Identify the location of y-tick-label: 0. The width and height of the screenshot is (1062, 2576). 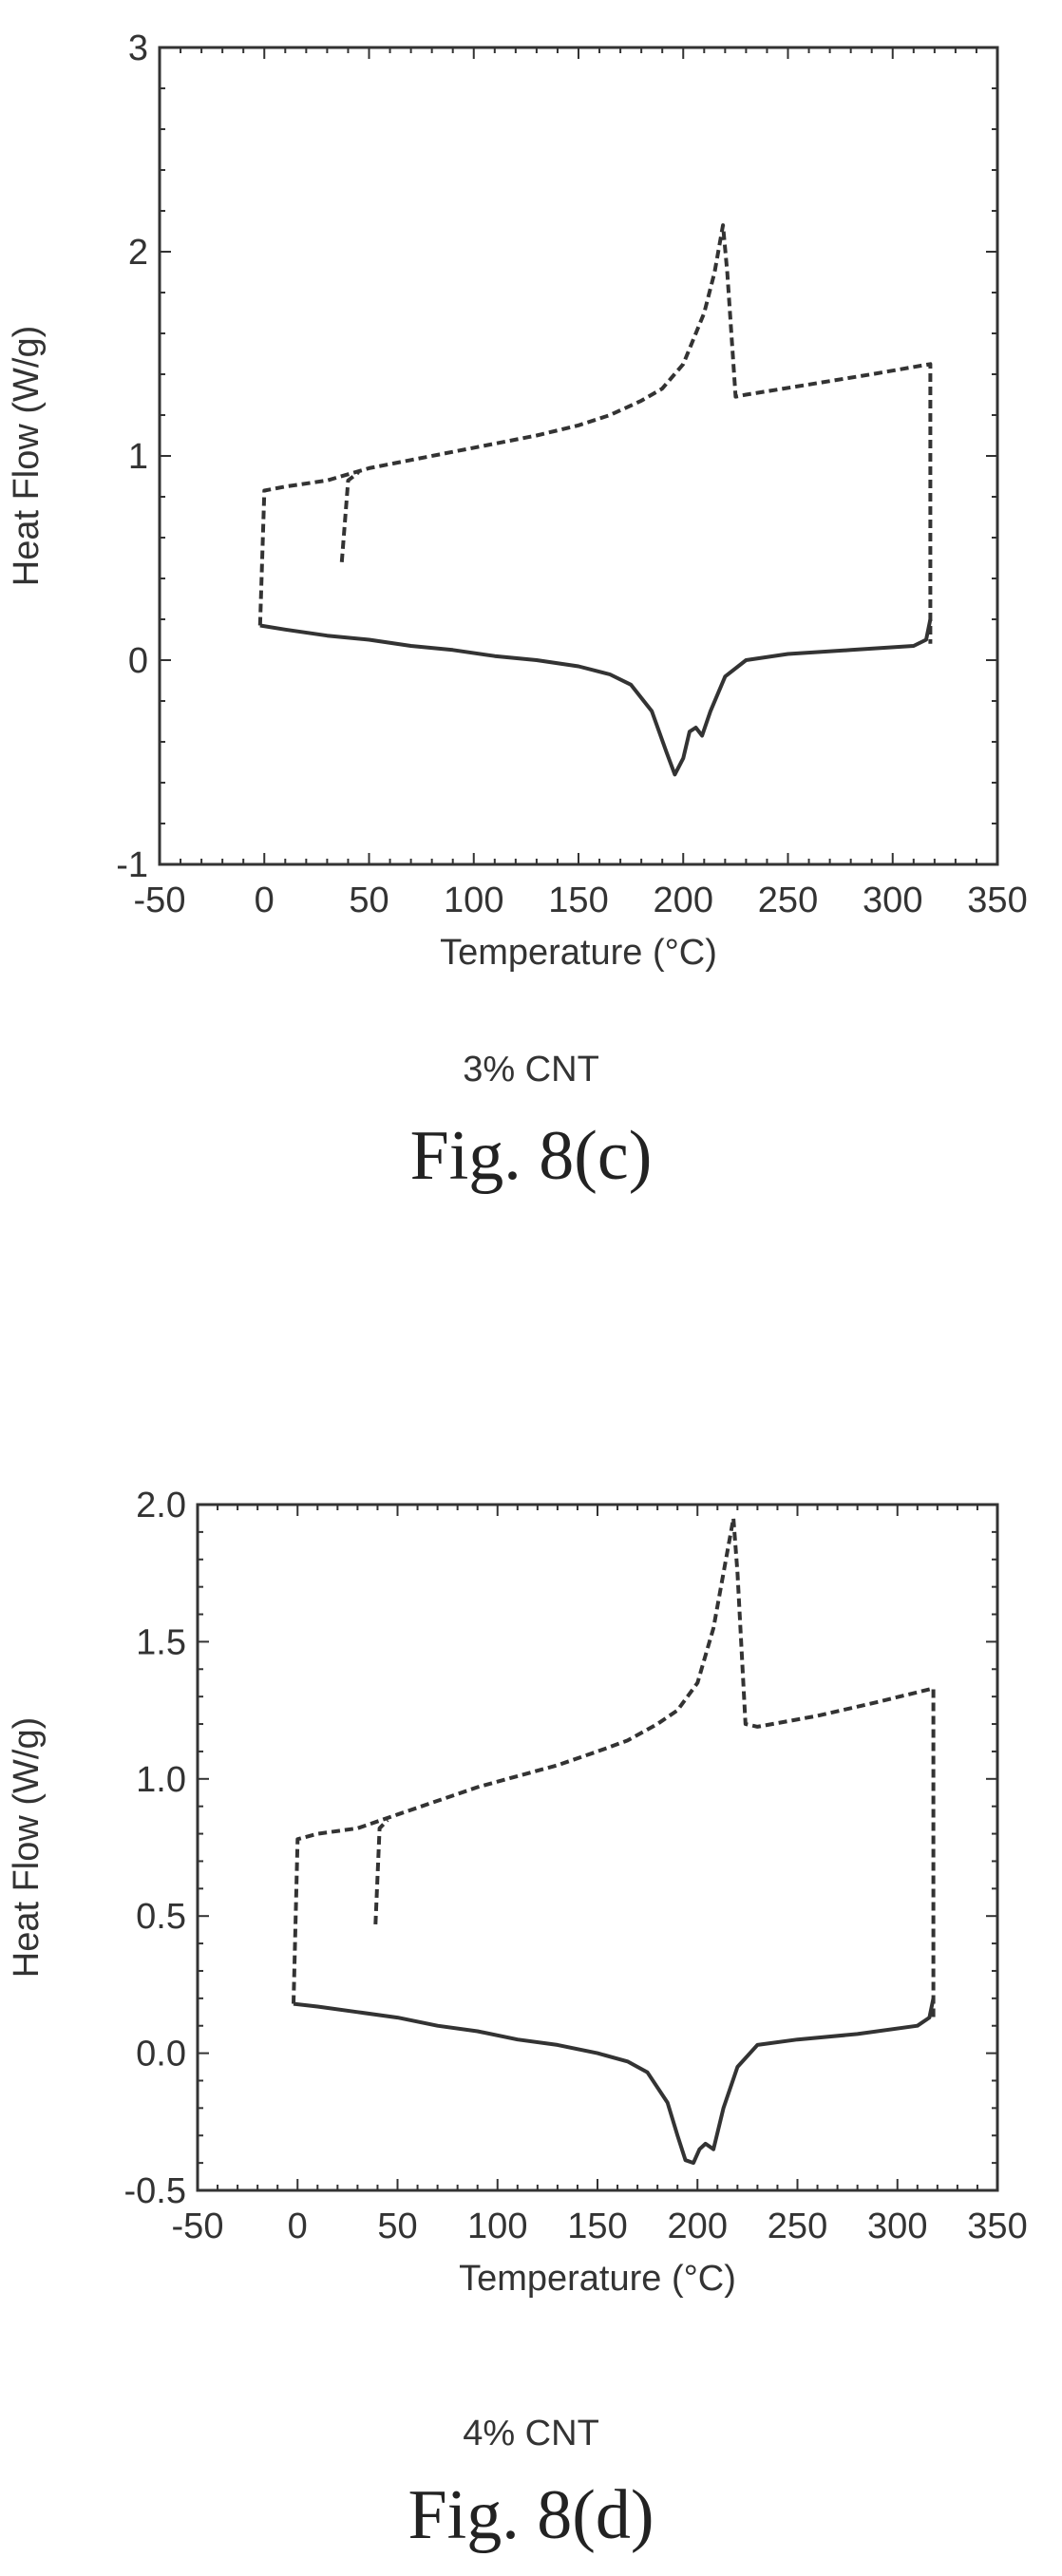
(138, 661).